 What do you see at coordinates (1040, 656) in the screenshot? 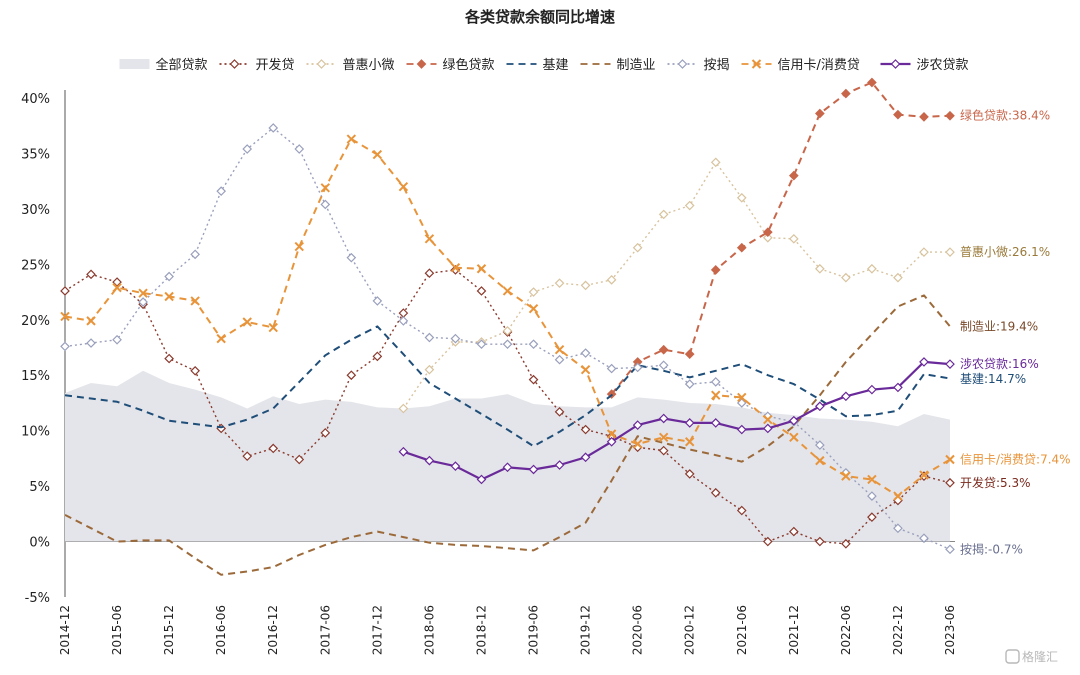
I see `watermark-text: 格隆汇` at bounding box center [1040, 656].